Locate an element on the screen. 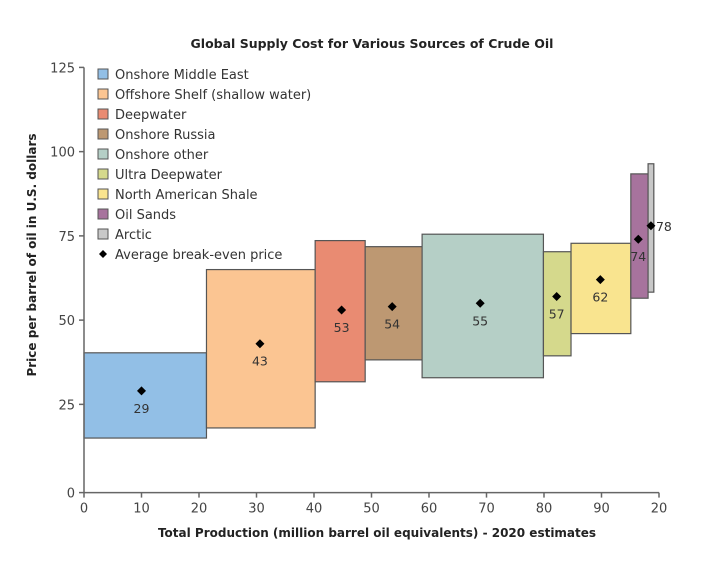  y-axis-label: Price per barrel of oil in U.S. dollars is located at coordinates (32, 254).